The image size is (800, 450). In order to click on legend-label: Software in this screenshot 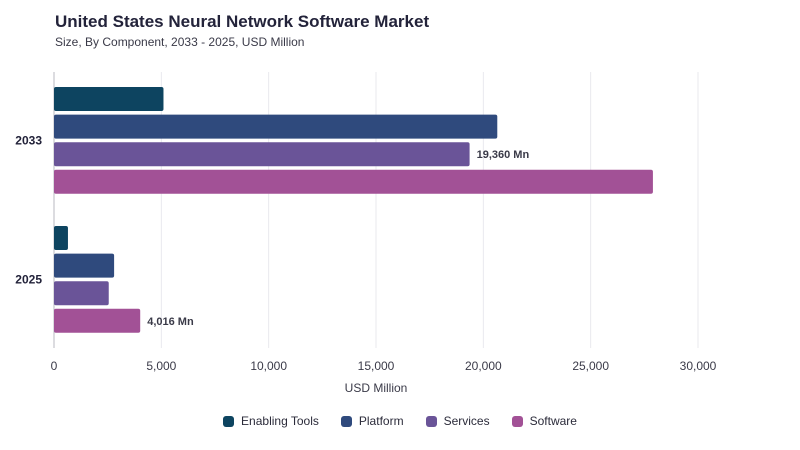, I will do `click(553, 421)`.